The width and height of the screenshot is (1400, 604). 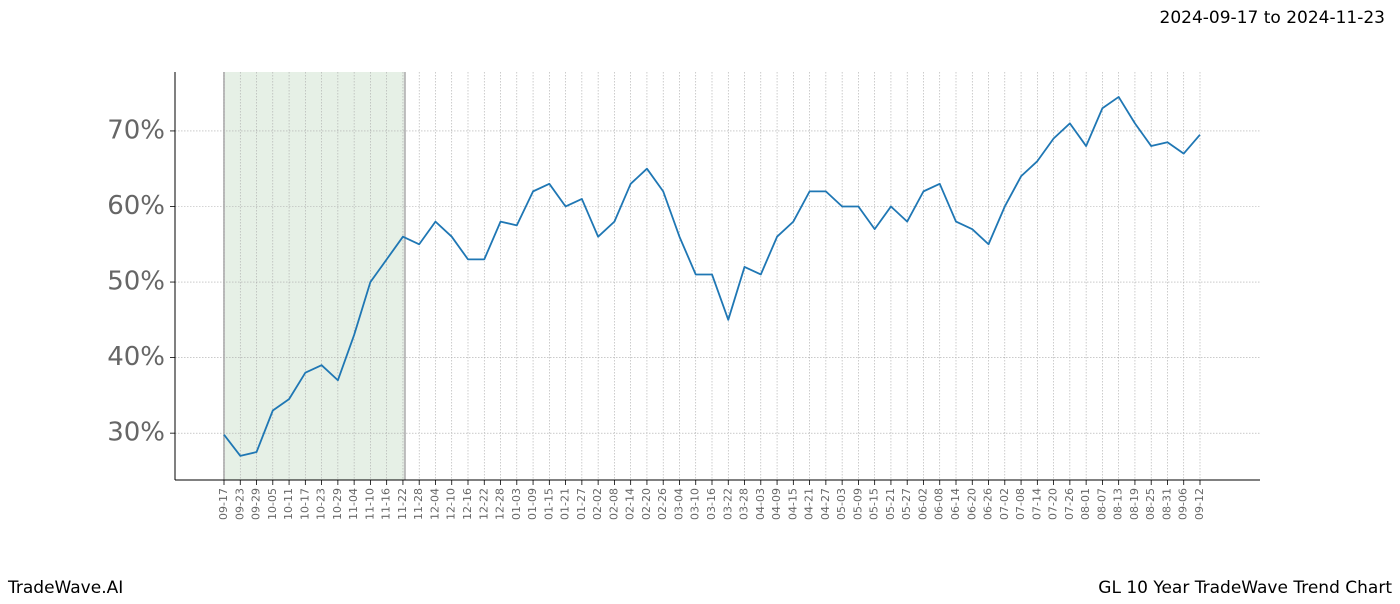 I want to click on x-tick-label: 02-02, so click(x=597, y=504).